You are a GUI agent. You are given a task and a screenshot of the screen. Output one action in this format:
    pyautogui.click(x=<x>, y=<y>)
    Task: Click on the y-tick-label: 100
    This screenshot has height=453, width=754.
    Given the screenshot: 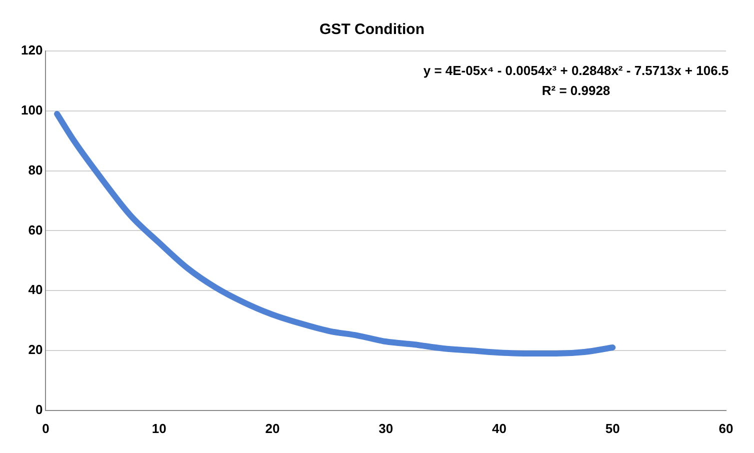 What is the action you would take?
    pyautogui.click(x=31, y=110)
    